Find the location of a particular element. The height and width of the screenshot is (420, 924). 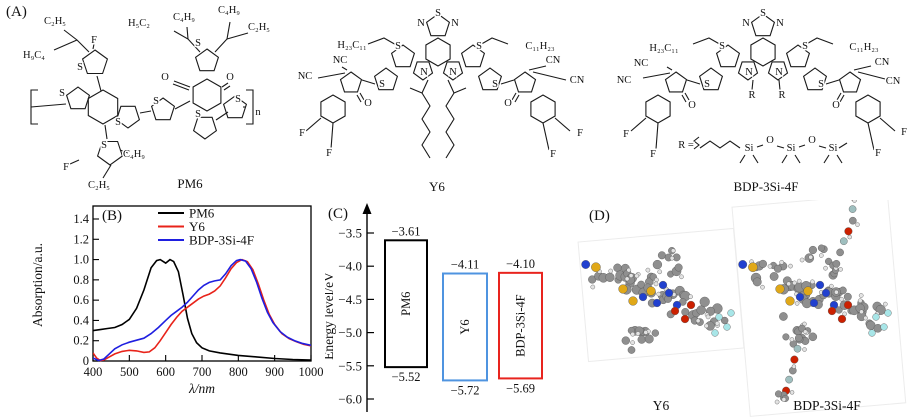

legend-label-BDP-3Si-4F: BDP-3Si-4F is located at coordinates (221, 240).